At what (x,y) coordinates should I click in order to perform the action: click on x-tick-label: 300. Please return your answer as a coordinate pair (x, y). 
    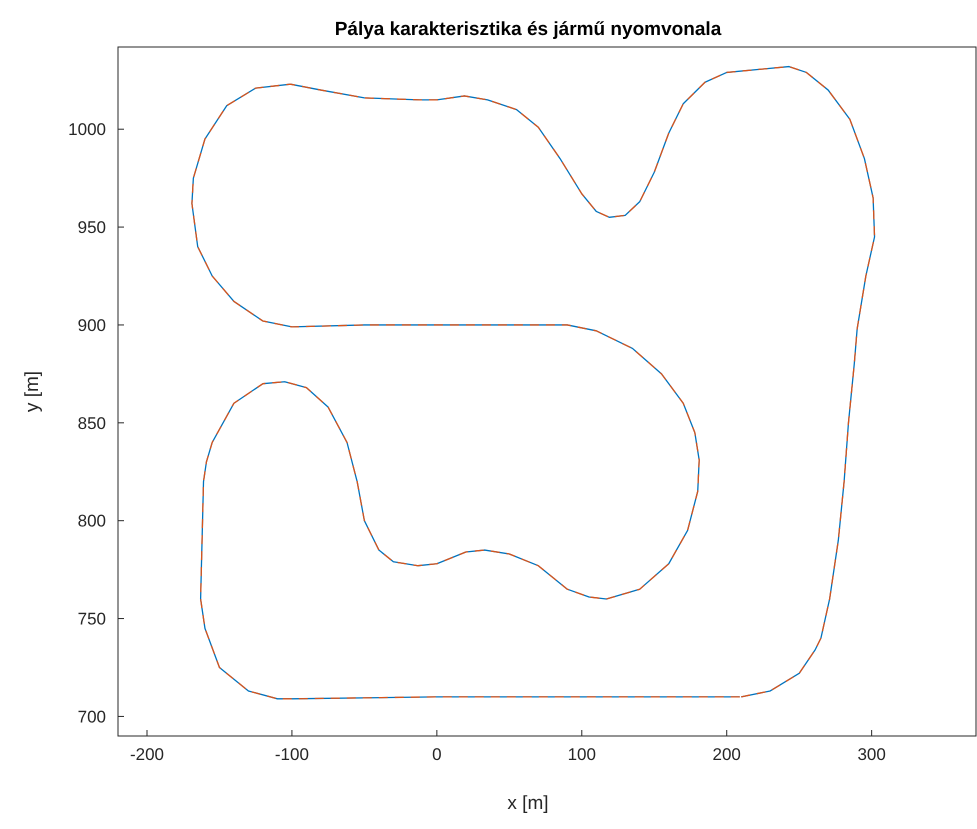
    Looking at the image, I should click on (871, 754).